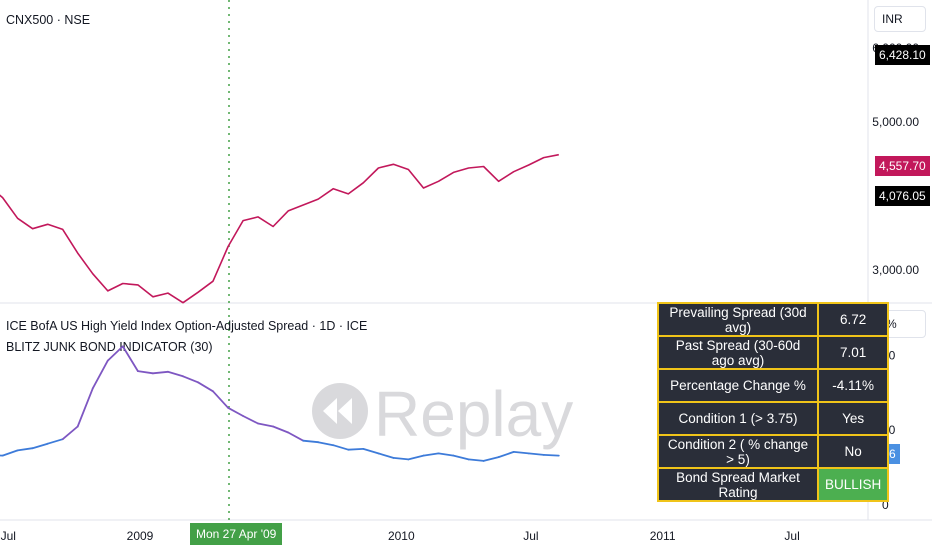 This screenshot has width=932, height=550. I want to click on table-row-label: Past Spread (30-60d ago avg), so click(738, 352).